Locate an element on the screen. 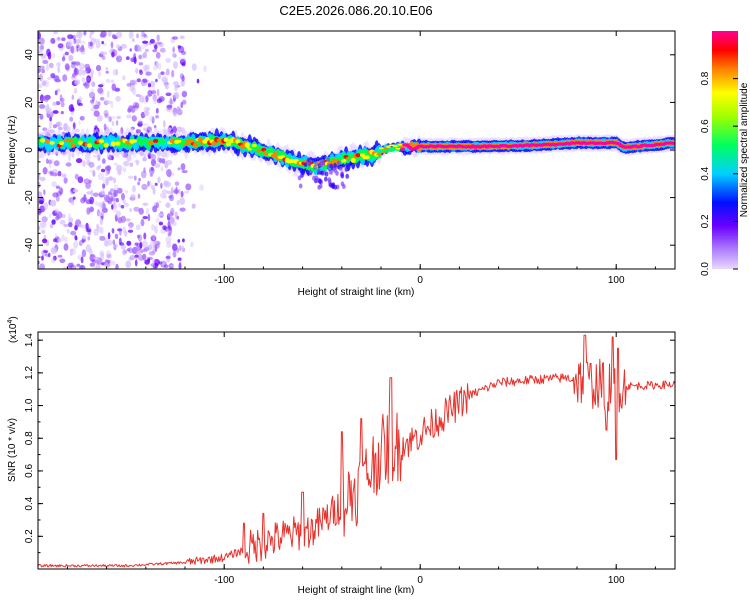  snr-x-axis-title: Height of straight line (km) is located at coordinates (356, 590).